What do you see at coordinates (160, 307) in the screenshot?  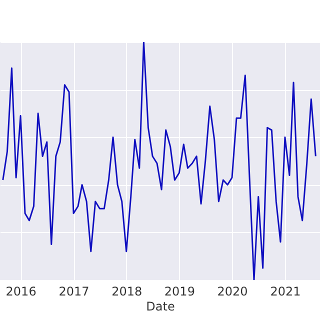 I see `x-axis-title: Date` at bounding box center [160, 307].